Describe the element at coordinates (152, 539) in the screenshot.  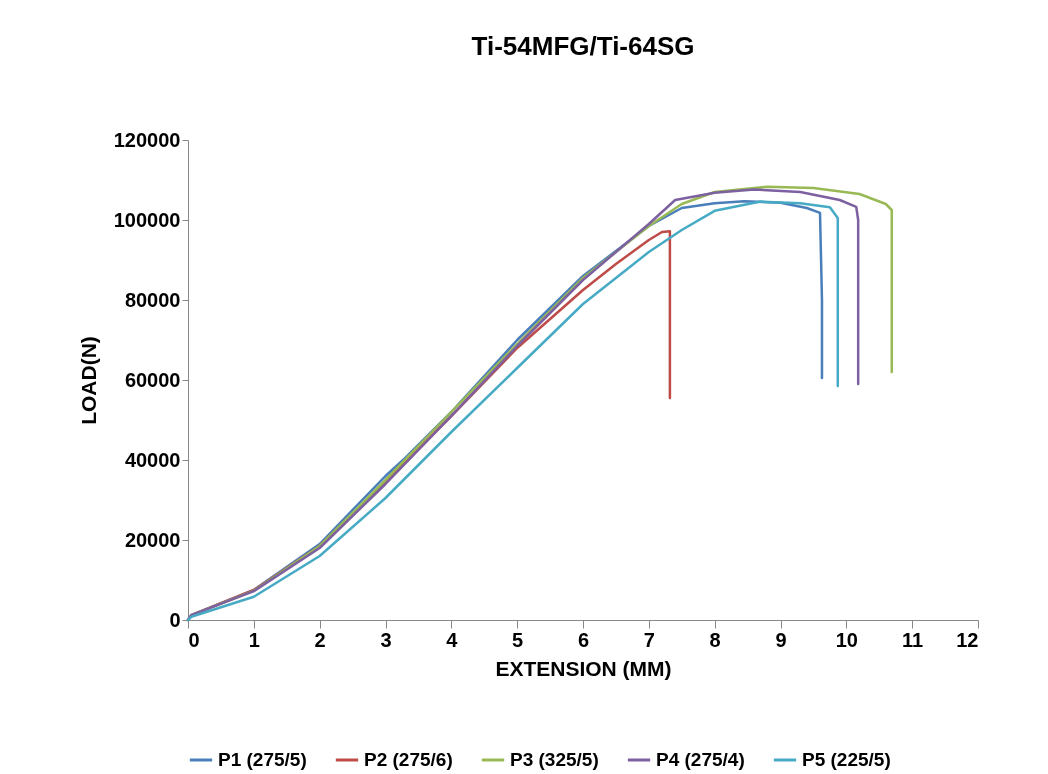
I see `y-tick-label: 20000` at that location.